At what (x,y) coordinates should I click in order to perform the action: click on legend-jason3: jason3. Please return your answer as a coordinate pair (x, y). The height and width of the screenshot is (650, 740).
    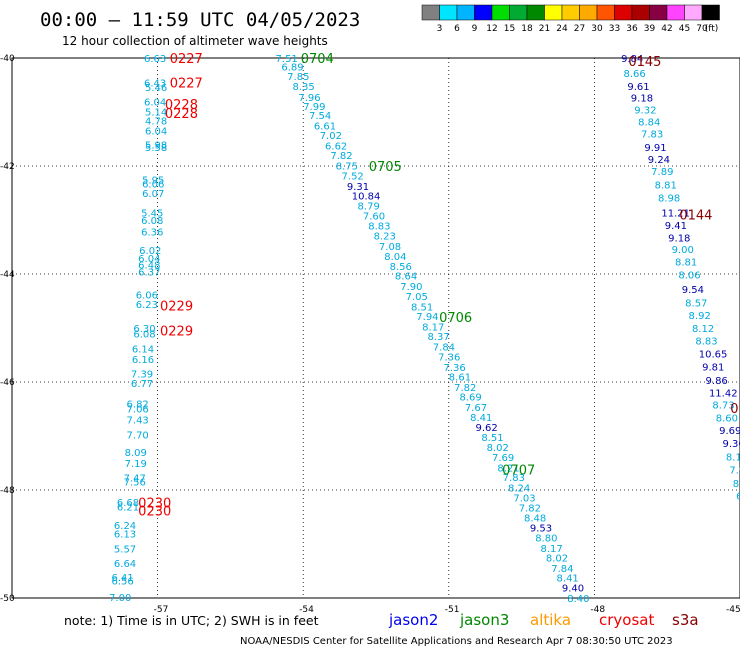
    Looking at the image, I should click on (484, 620).